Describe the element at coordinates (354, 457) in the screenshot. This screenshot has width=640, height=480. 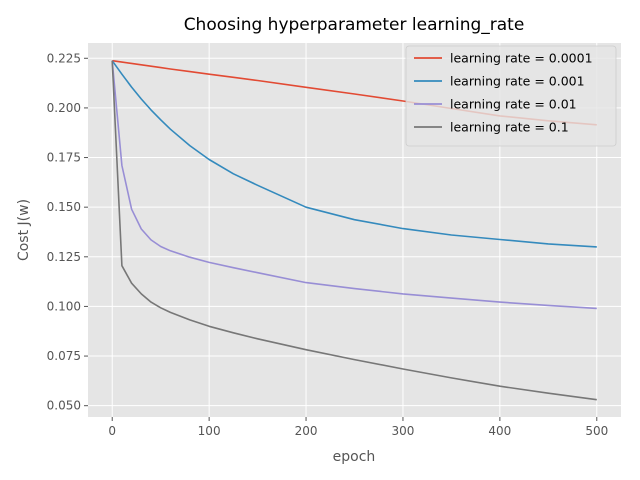
I see `x-axis-label: epoch` at that location.